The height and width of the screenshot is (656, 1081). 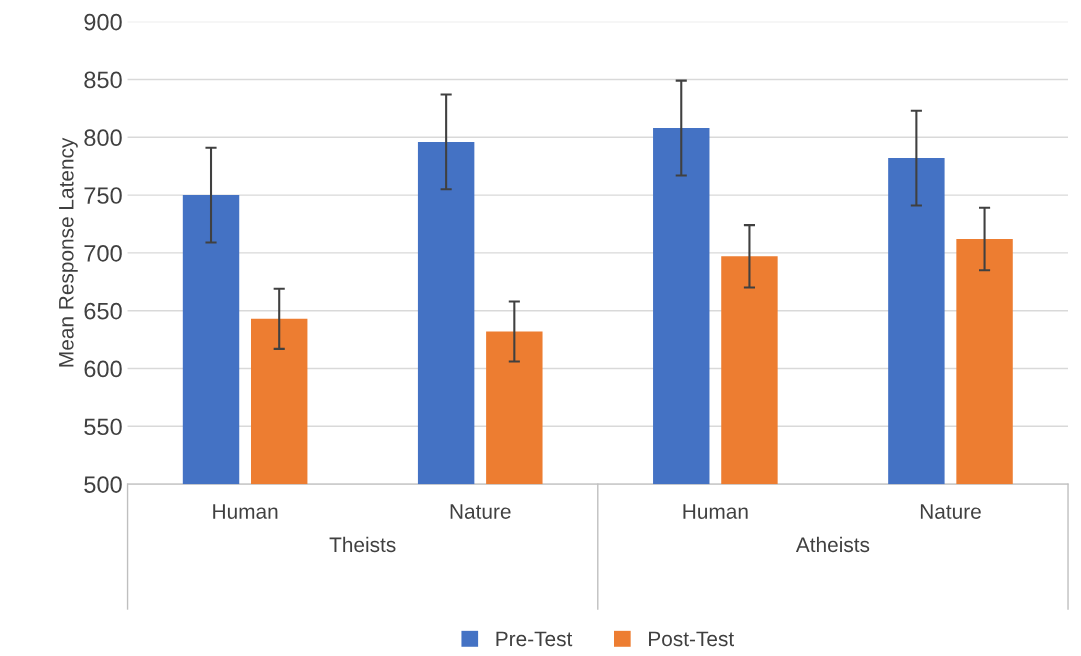 I want to click on y-tick-label: 650, so click(x=103, y=311).